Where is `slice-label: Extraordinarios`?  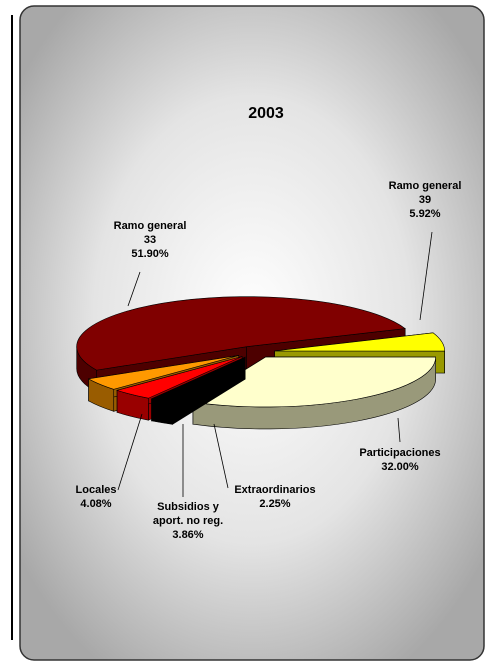 slice-label: Extraordinarios is located at coordinates (274, 490).